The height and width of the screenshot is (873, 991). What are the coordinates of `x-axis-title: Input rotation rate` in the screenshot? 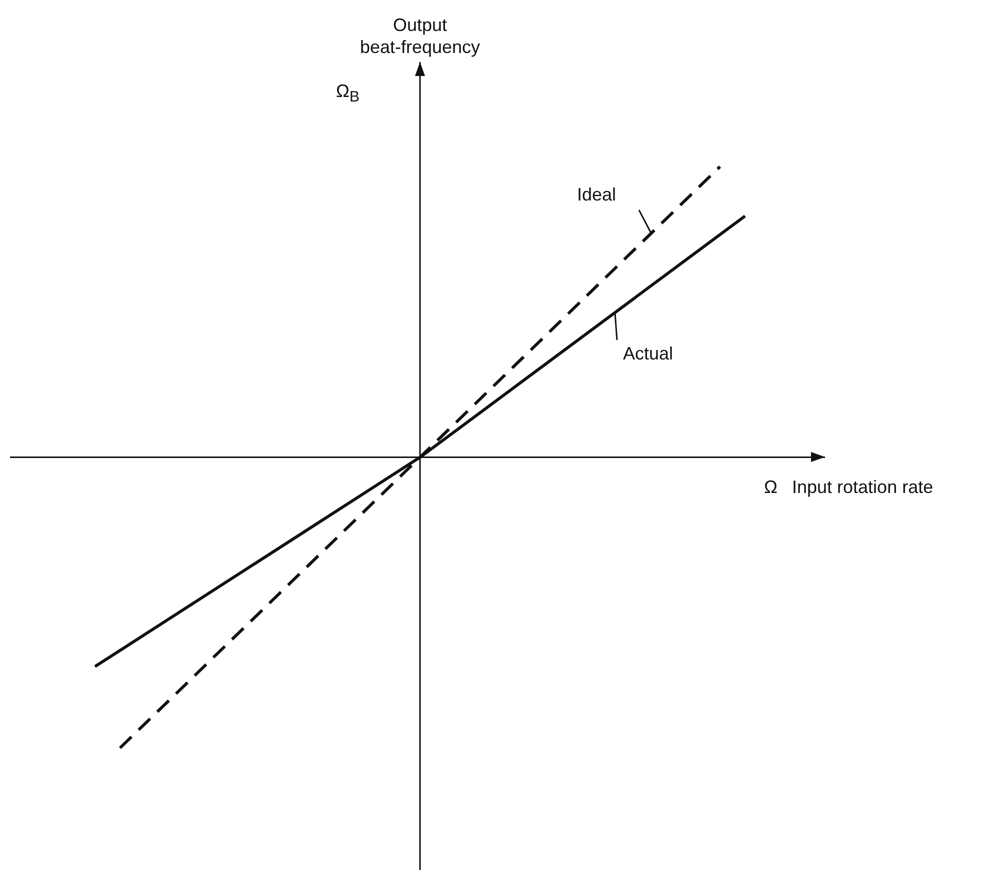 It's located at (863, 487).